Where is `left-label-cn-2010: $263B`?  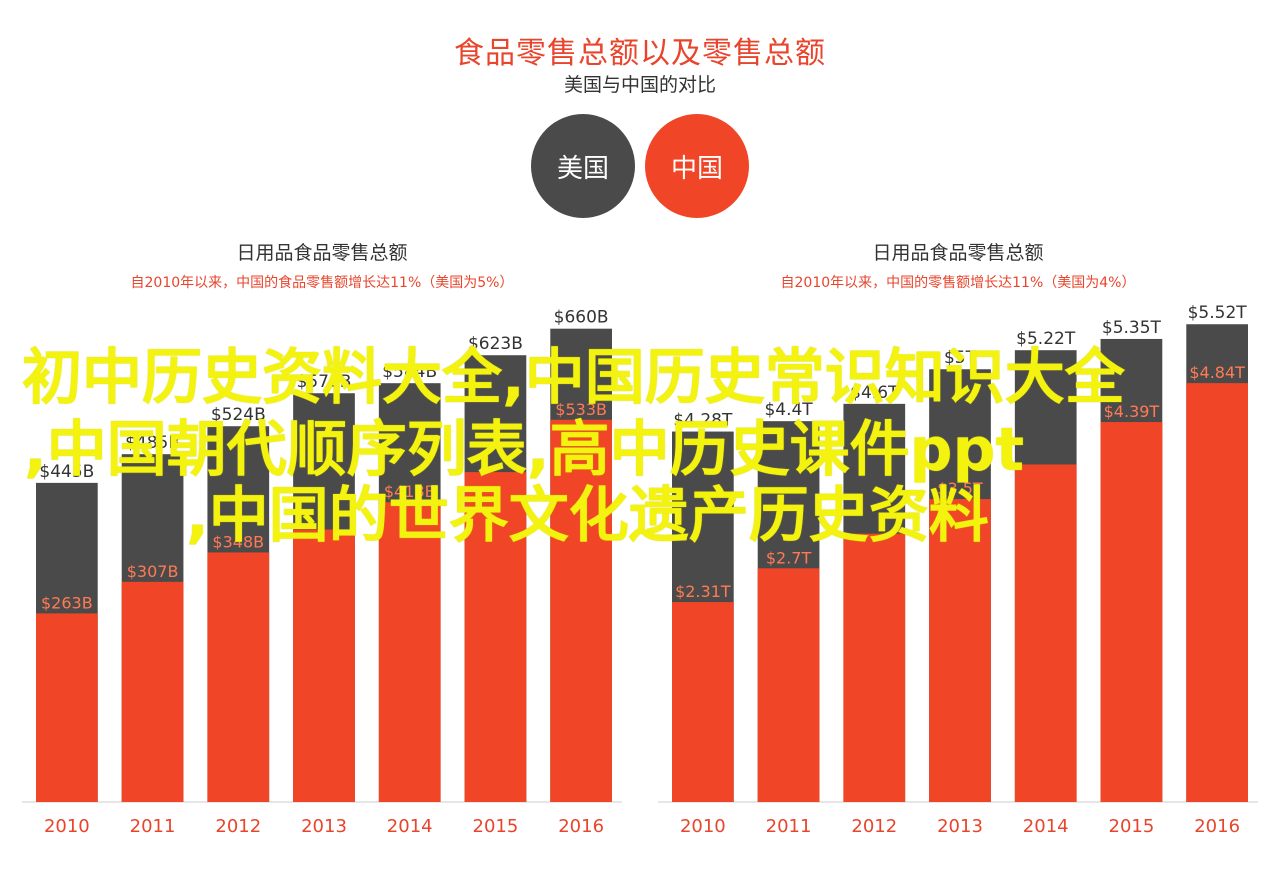
left-label-cn-2010: $263B is located at coordinates (67, 602).